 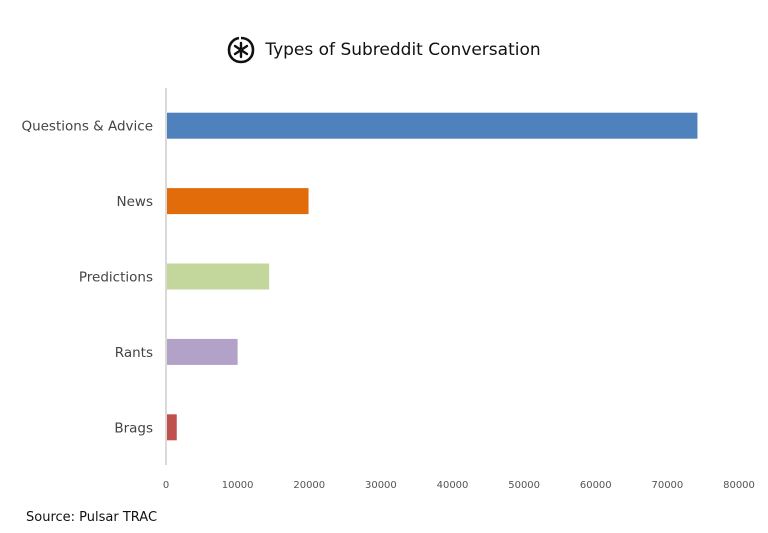 What do you see at coordinates (432, 125) in the screenshot?
I see `bar-questions-advice` at bounding box center [432, 125].